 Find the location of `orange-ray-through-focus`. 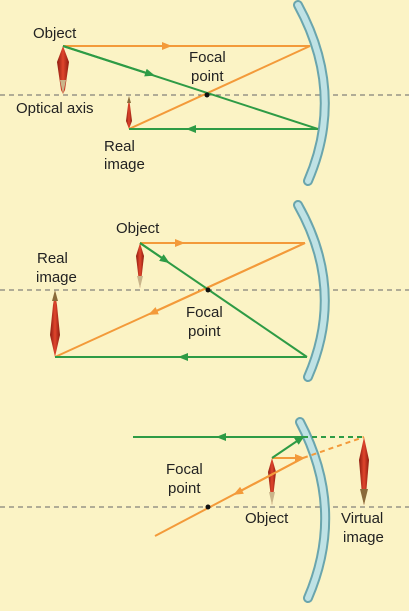

orange-ray-through-focus is located at coordinates (219, 87).